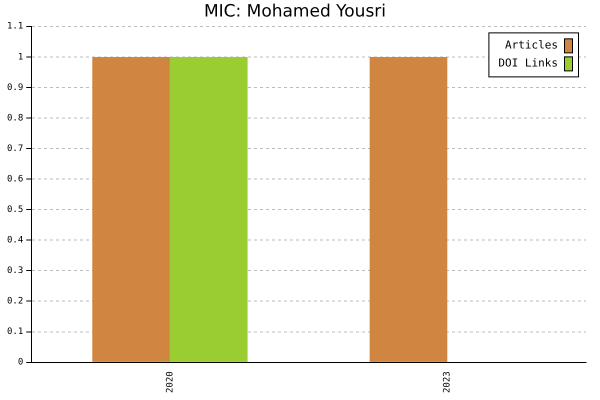 The image size is (600, 400). What do you see at coordinates (15, 209) in the screenshot?
I see `y-tick-label: 0.5` at bounding box center [15, 209].